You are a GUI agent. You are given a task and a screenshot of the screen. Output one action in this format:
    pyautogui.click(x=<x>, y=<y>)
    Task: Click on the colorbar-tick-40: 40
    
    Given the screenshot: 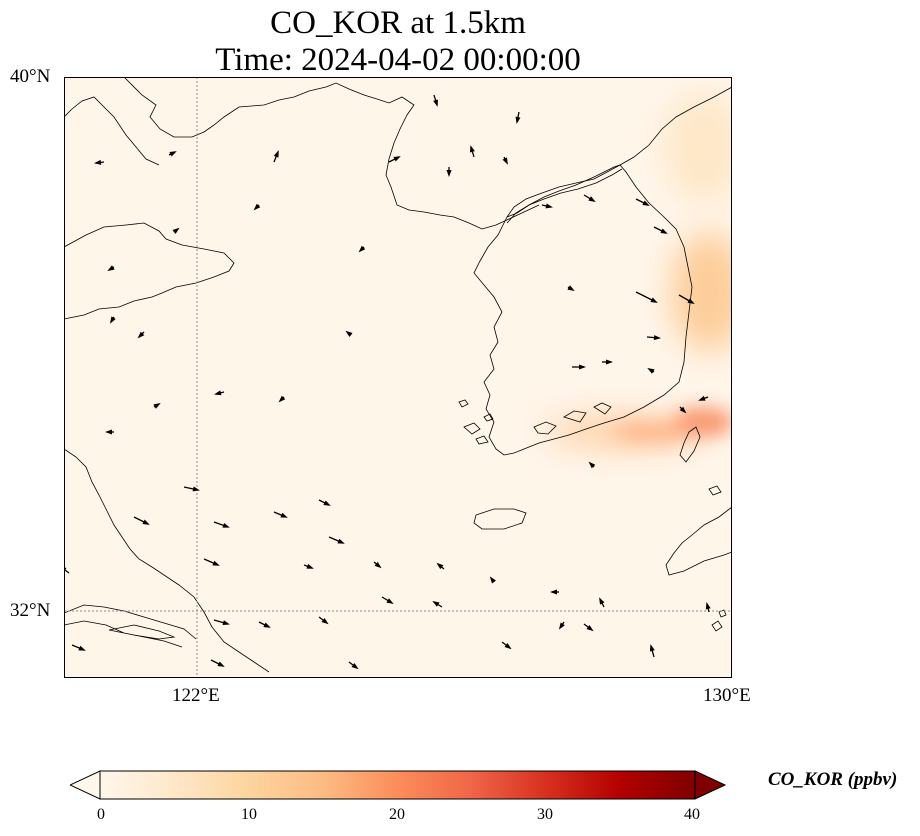 What is the action you would take?
    pyautogui.click(x=692, y=814)
    